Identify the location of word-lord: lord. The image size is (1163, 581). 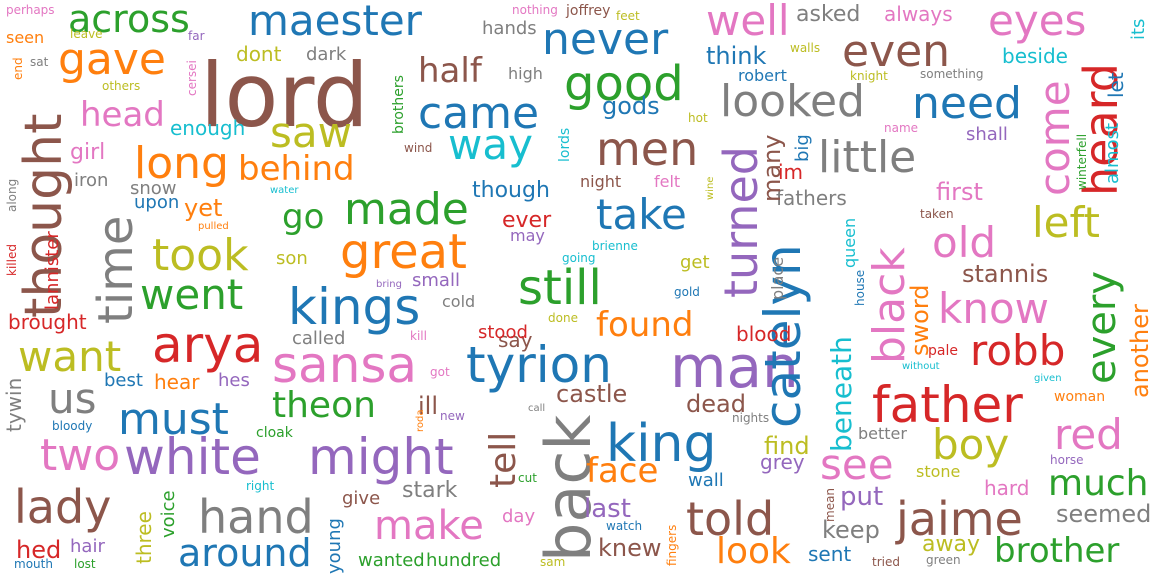
(284, 95).